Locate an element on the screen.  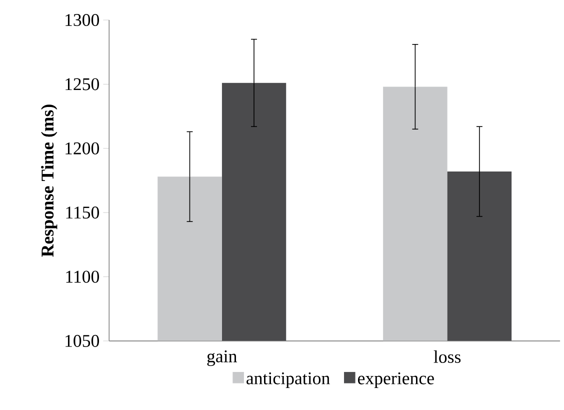
x-tick-label: gain is located at coordinates (222, 358).